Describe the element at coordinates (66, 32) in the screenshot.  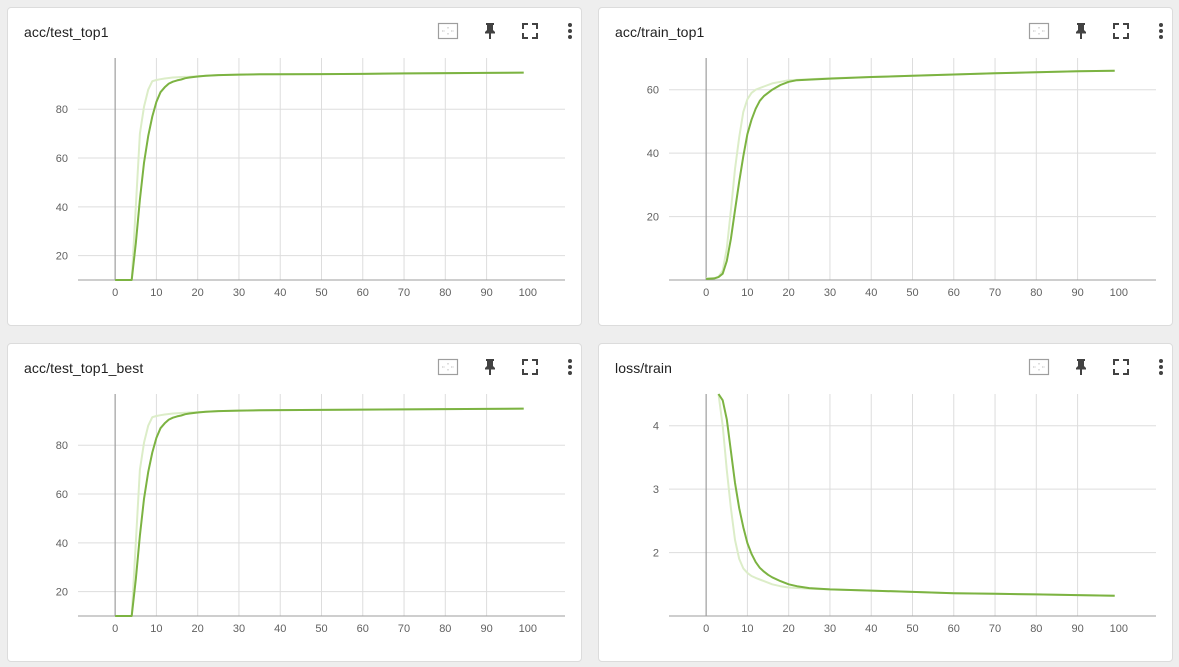
I see `chart-title: acc/test_top1` at that location.